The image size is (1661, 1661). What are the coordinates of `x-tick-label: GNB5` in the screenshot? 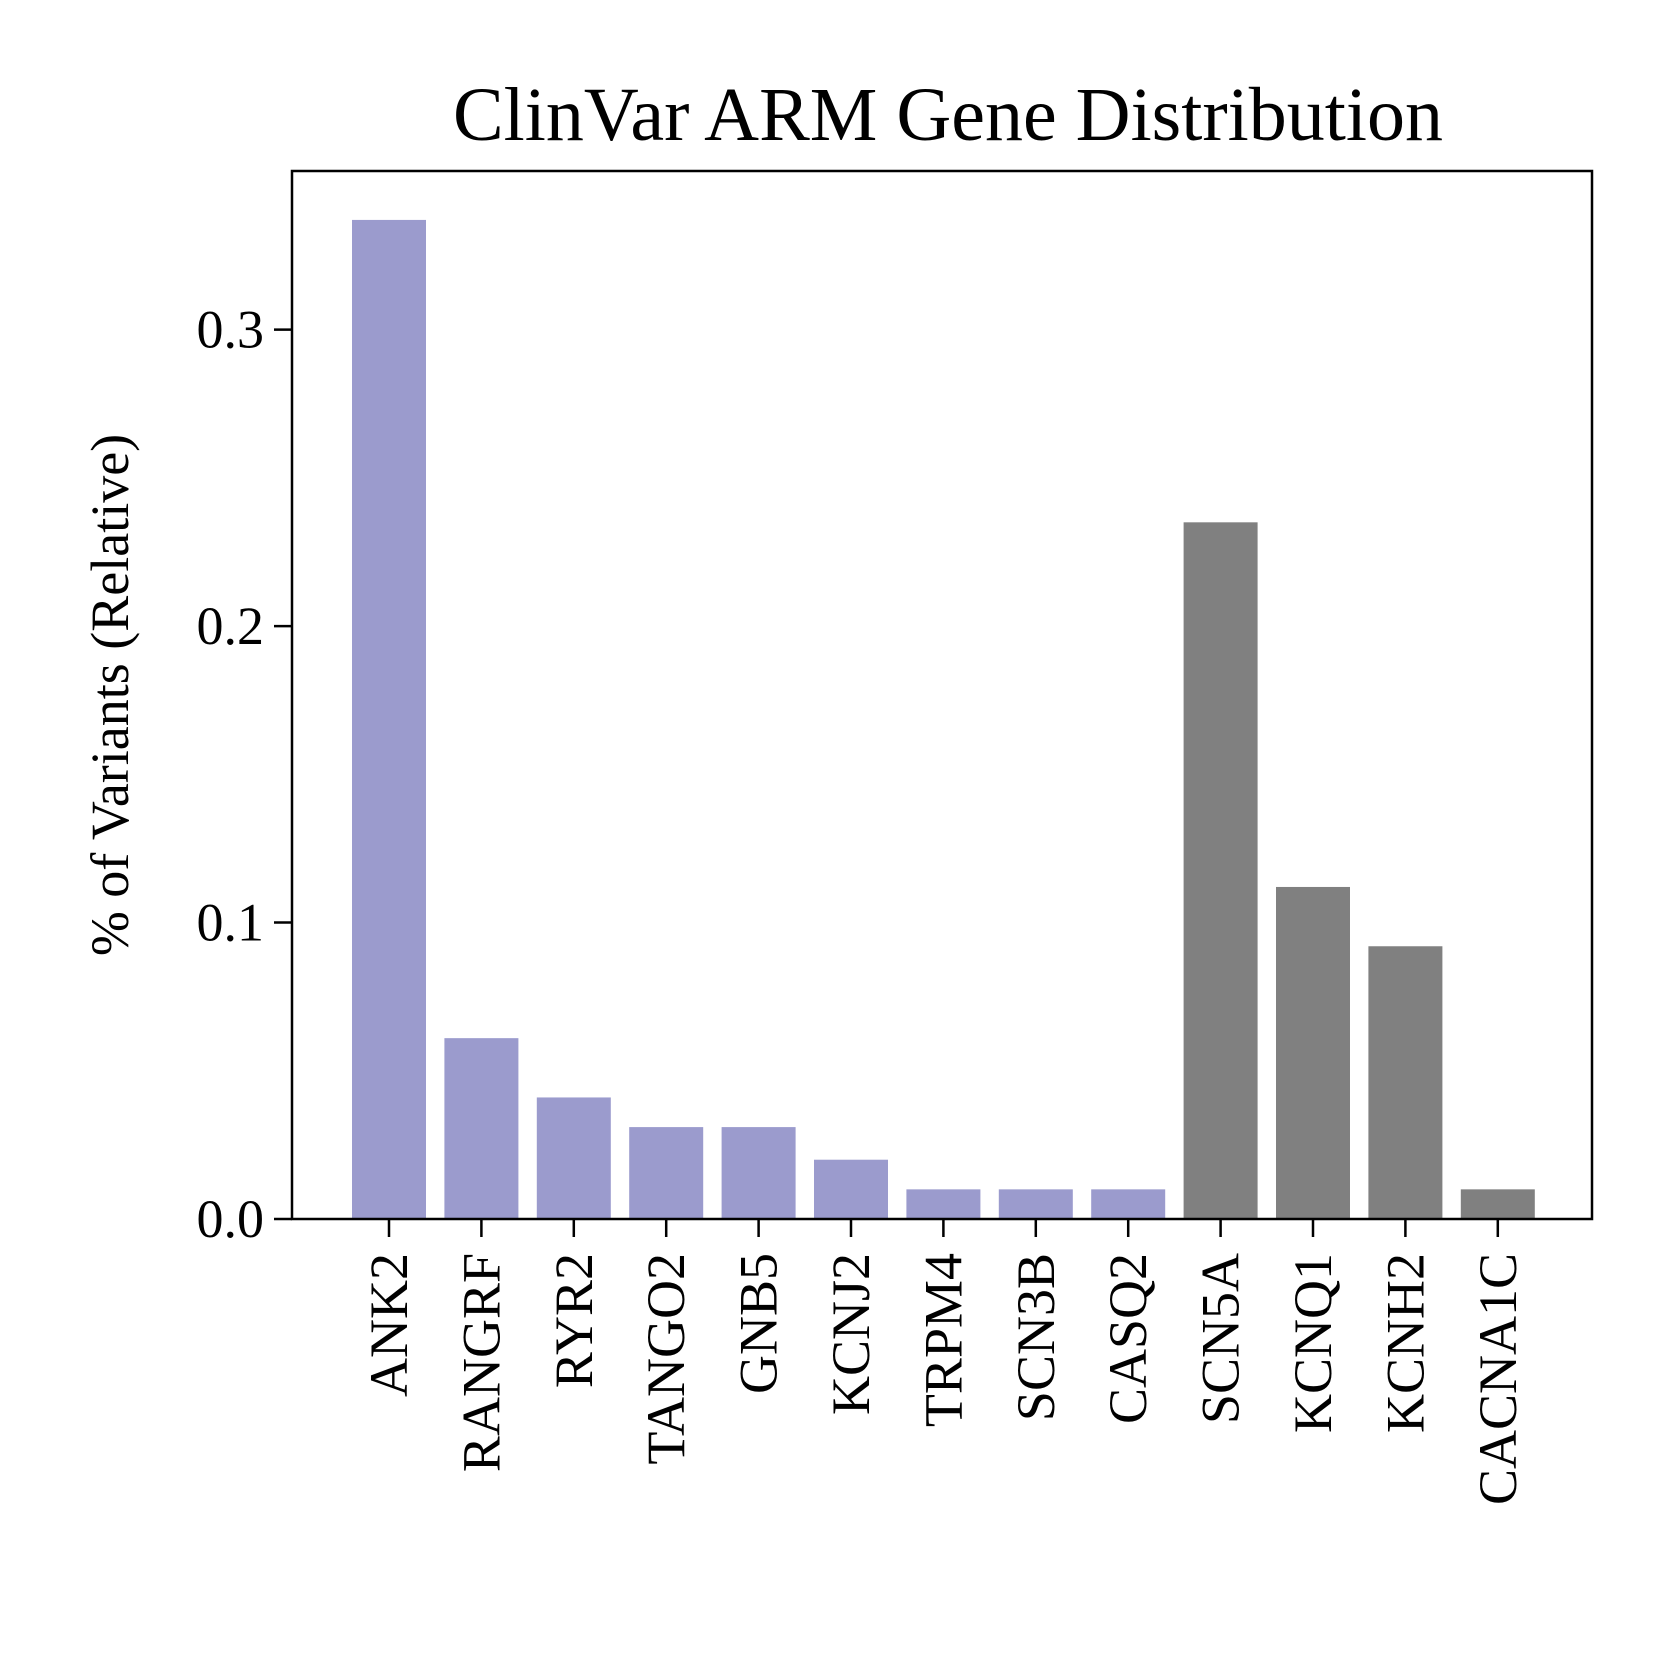 It's located at (759, 1323).